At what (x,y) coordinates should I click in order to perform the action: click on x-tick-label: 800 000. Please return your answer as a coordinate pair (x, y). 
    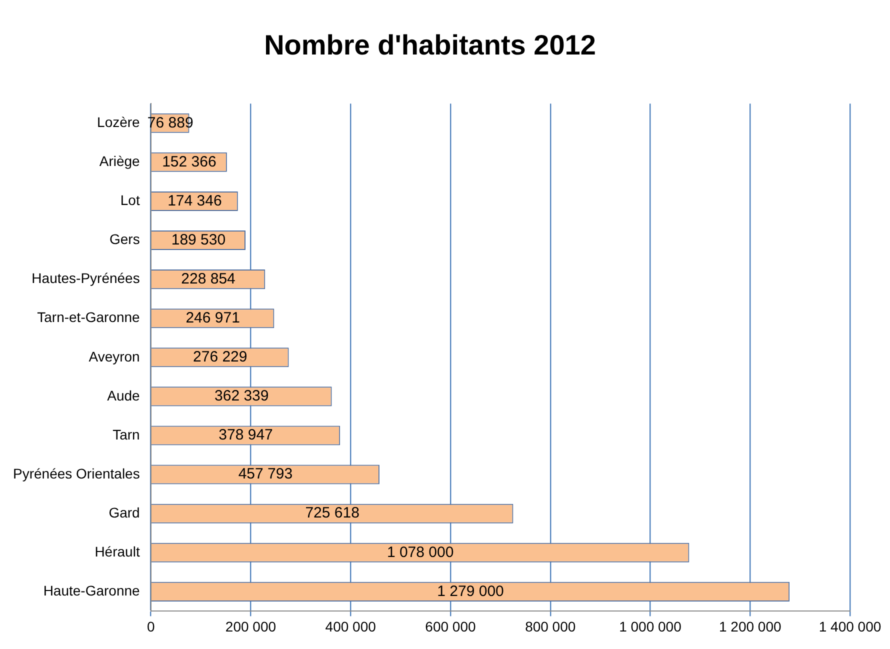
    Looking at the image, I should click on (550, 626).